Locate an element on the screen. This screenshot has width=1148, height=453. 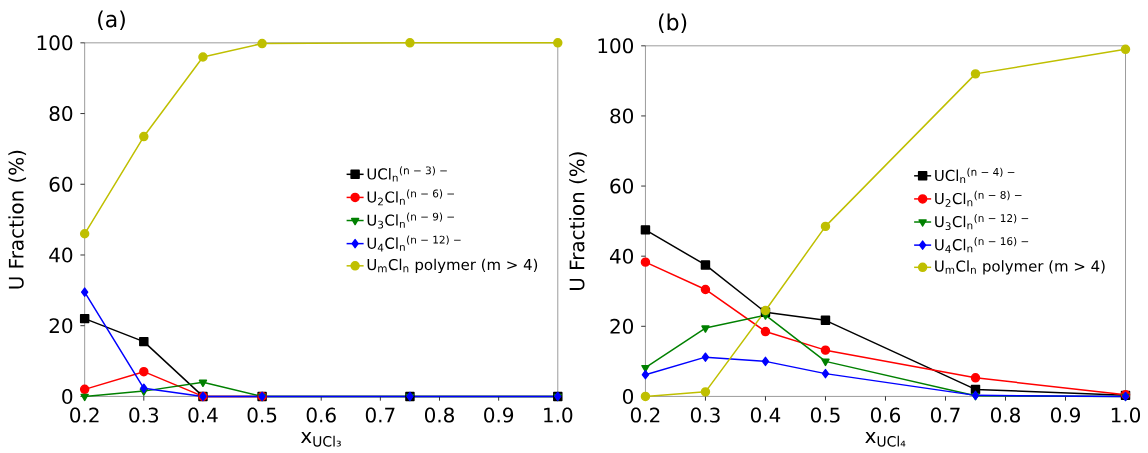
legend-label: U$_{4}$Cl$_{n}$(n − 12) − is located at coordinates (414, 243).